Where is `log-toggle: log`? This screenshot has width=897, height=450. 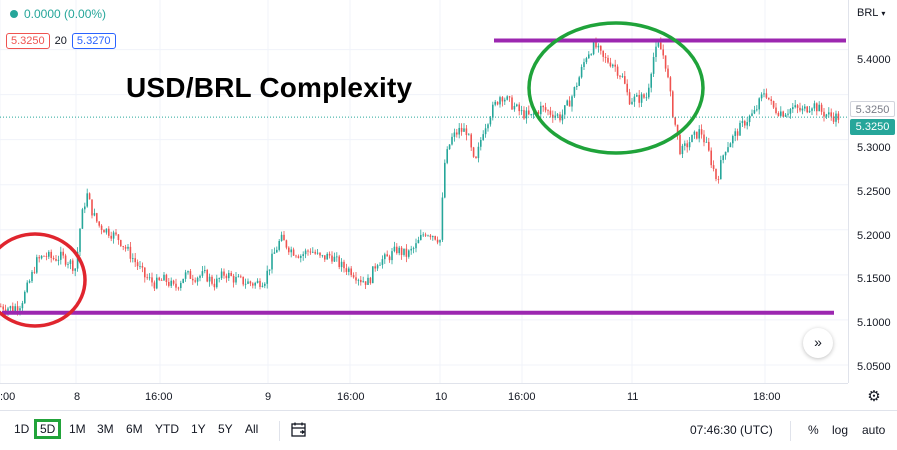 log-toggle: log is located at coordinates (840, 430).